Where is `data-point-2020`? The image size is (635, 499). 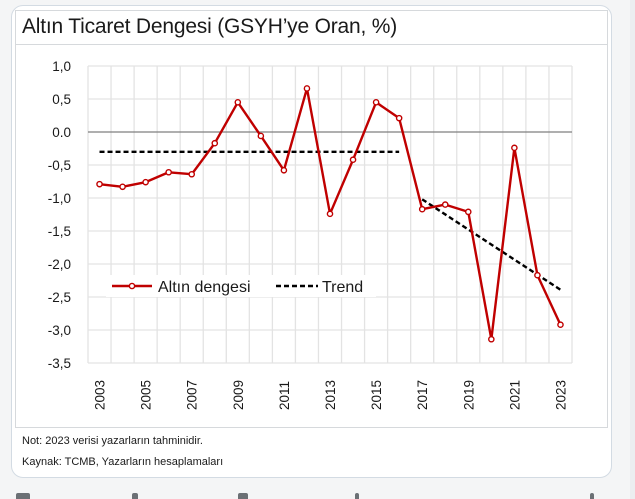
data-point-2020 is located at coordinates (491, 339).